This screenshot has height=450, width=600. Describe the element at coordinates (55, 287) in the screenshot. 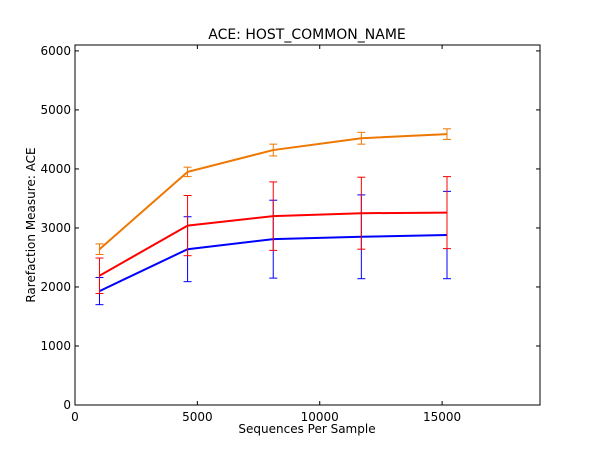

I see `y-tick-label-2: 2000` at that location.